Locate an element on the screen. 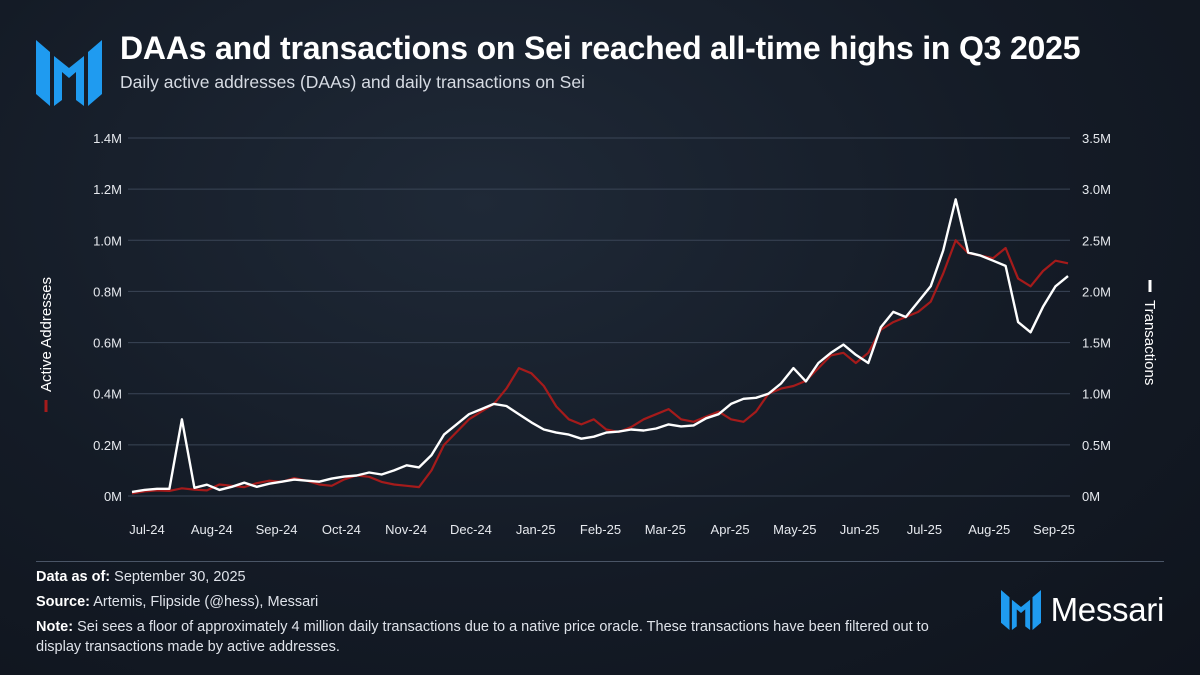  left-tick-label: 1.4M is located at coordinates (107, 138).